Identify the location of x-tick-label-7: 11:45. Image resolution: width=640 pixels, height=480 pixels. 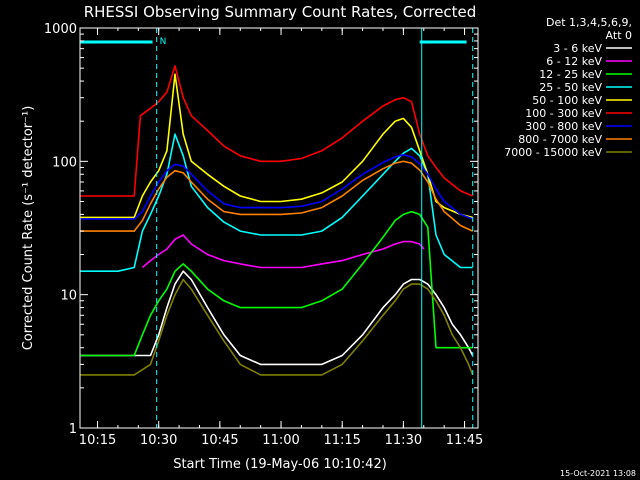
(464, 440).